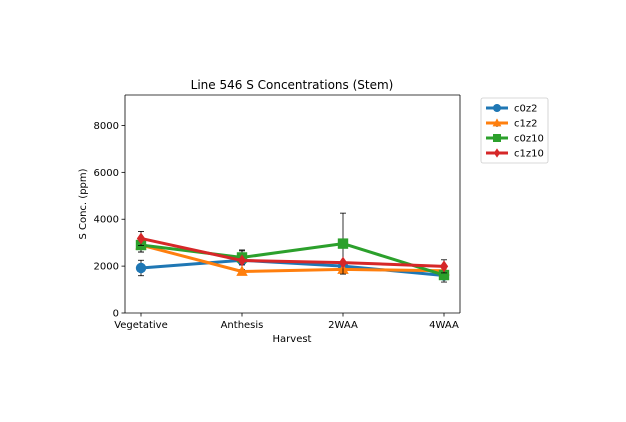 The image size is (626, 422). What do you see at coordinates (106, 267) in the screenshot?
I see `y-tick-label: 2000` at bounding box center [106, 267].